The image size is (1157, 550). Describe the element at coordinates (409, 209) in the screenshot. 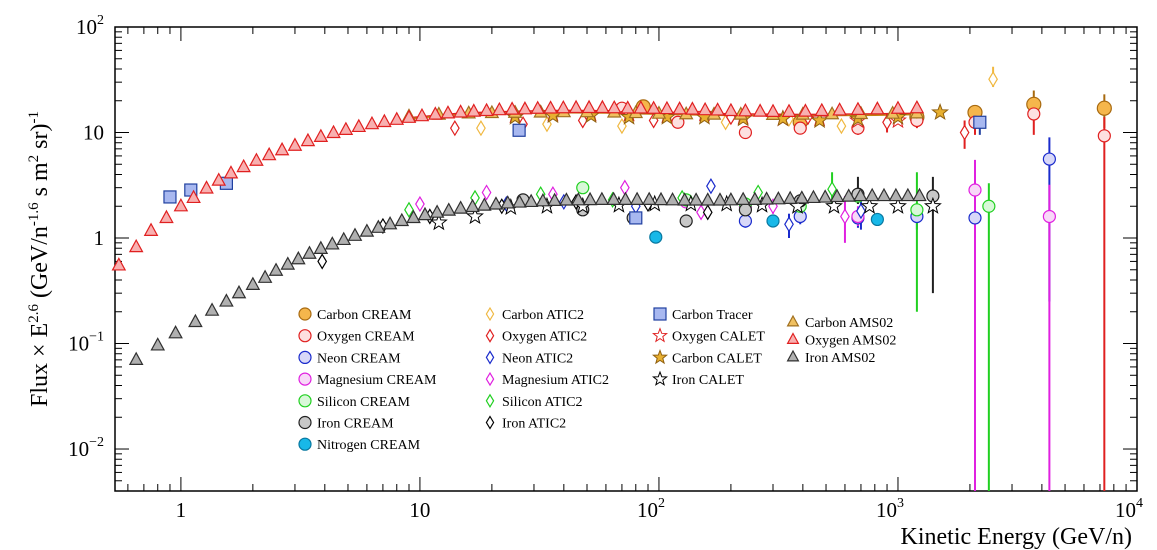

I see `silicon-atic2-point` at that location.